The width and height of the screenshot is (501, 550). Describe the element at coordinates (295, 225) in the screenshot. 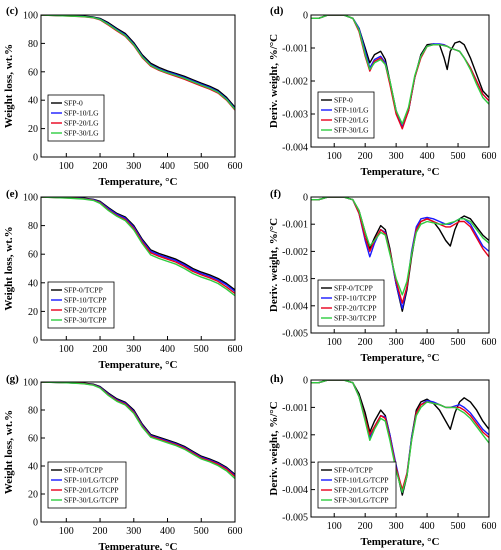

I see `y-tick-label: -0.001` at that location.